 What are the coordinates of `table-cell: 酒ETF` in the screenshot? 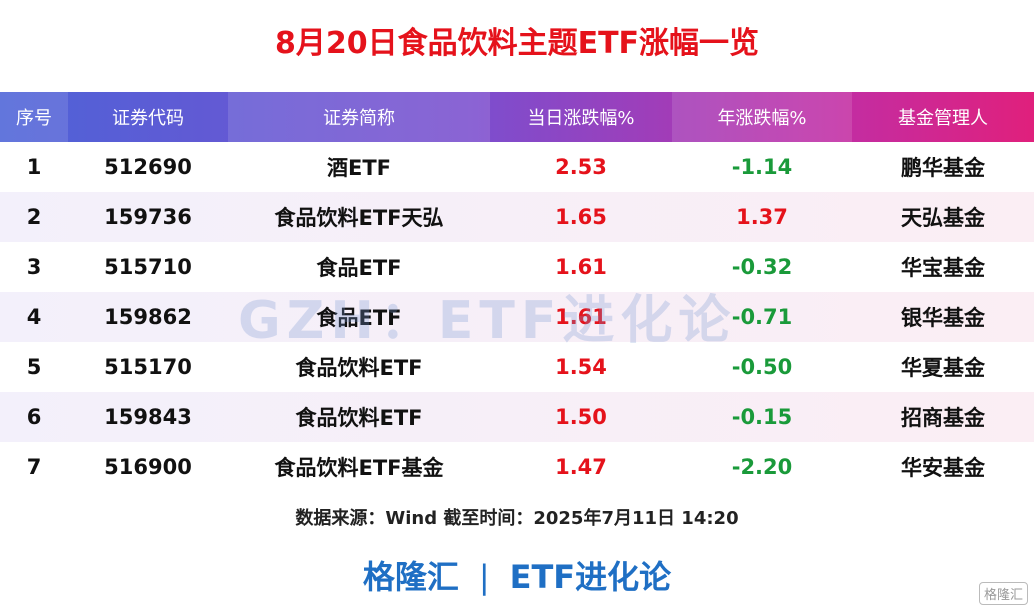 It's located at (358, 168).